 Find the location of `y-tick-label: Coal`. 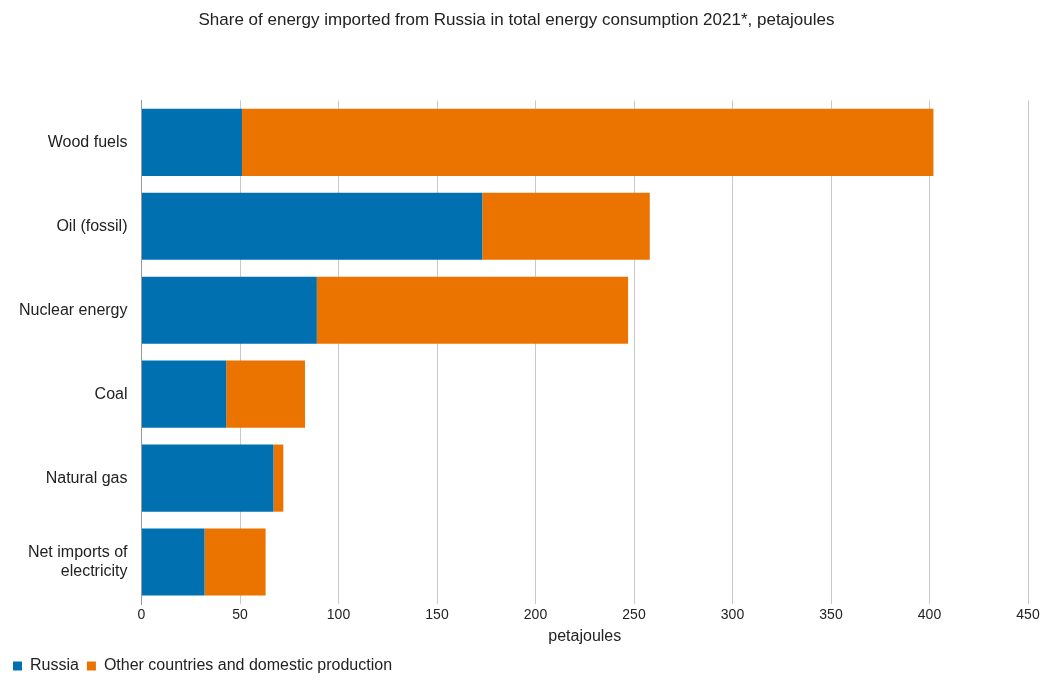

y-tick-label: Coal is located at coordinates (111, 393).